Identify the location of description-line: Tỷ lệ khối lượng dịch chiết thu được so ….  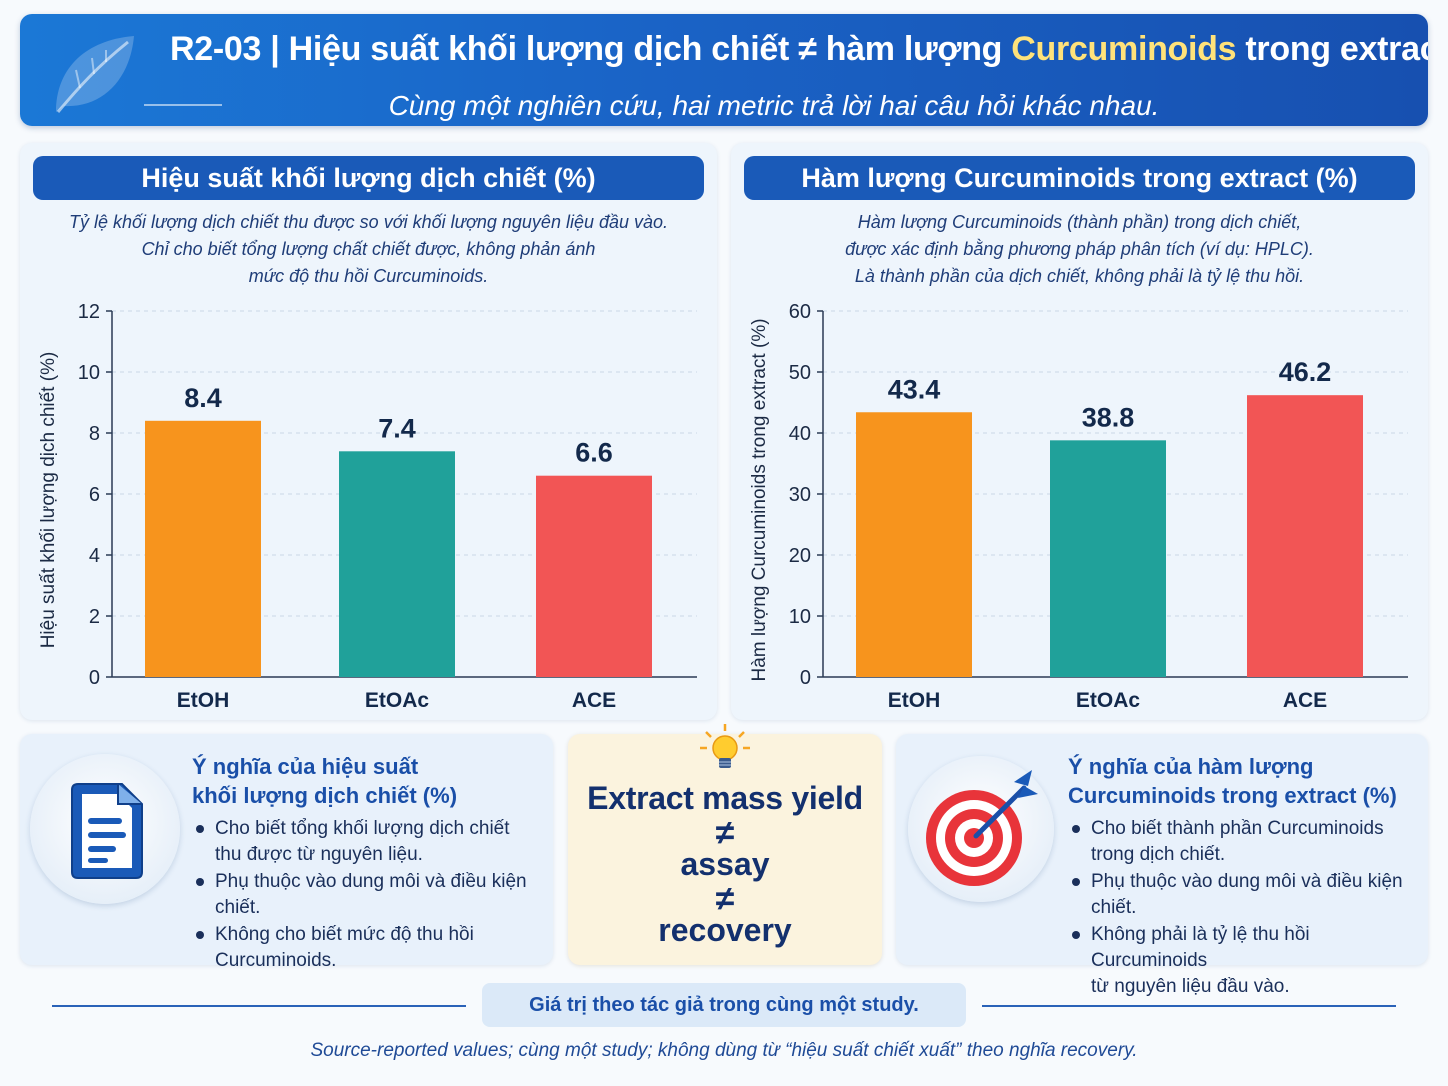
(368, 222).